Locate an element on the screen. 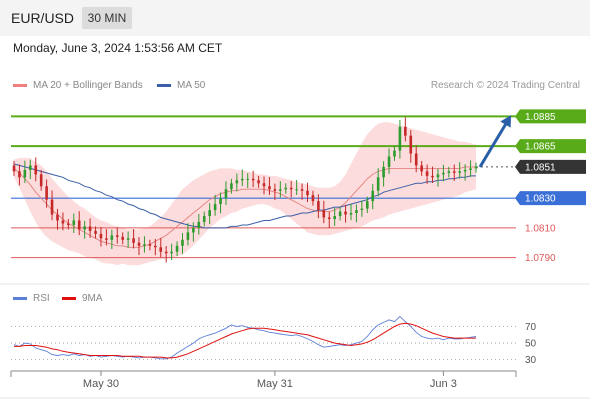  rsi-line is located at coordinates (245, 337).